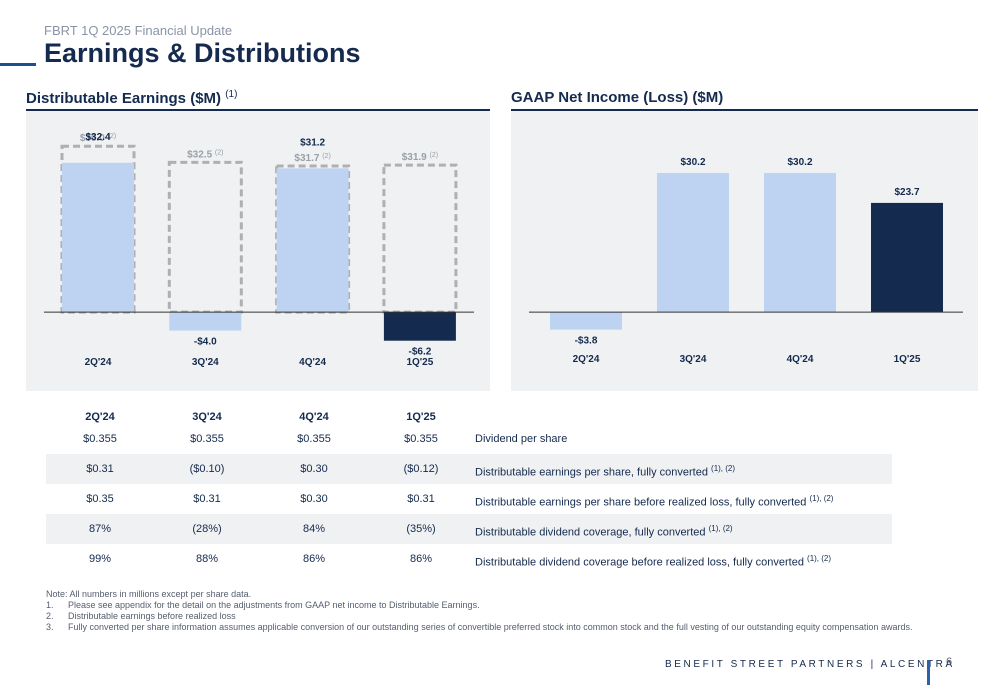 The height and width of the screenshot is (685, 1000). Describe the element at coordinates (906, 192) in the screenshot. I see `value-label-3: $23.7` at that location.